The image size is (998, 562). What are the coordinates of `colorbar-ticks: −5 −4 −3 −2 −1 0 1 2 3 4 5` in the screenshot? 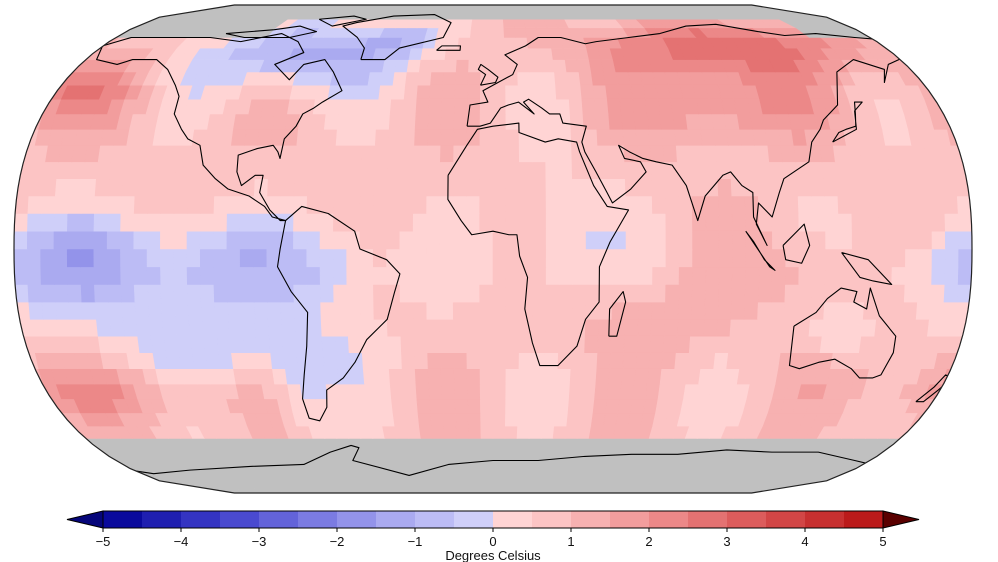 It's located at (491, 538).